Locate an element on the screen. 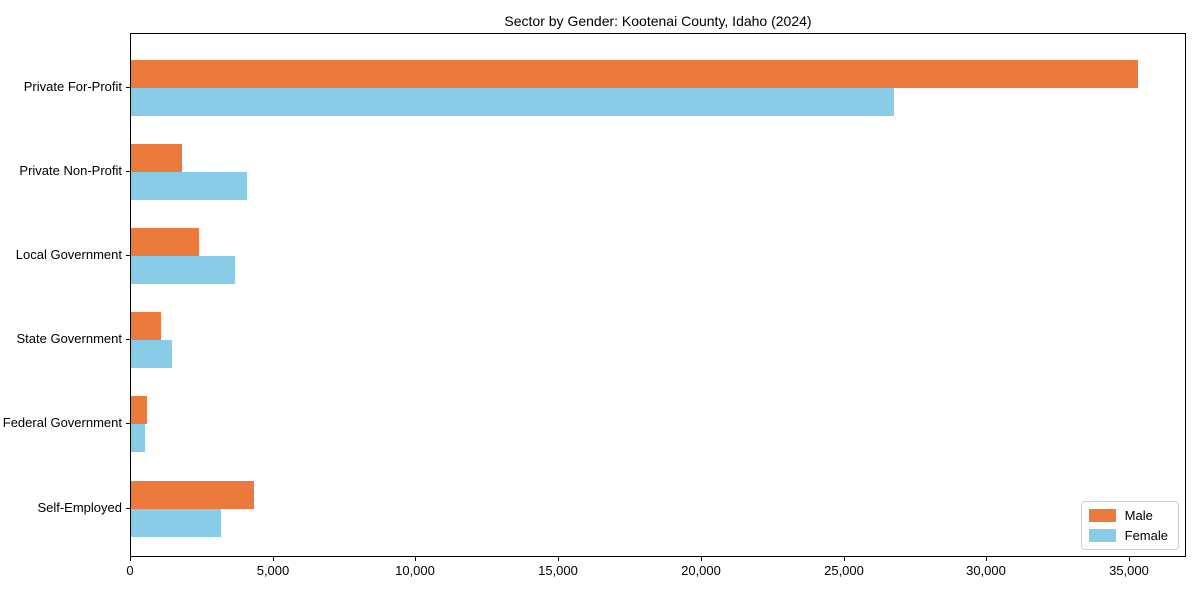 Image resolution: width=1200 pixels, height=600 pixels. y-tick-label-0: Private For-Profit is located at coordinates (72, 86).